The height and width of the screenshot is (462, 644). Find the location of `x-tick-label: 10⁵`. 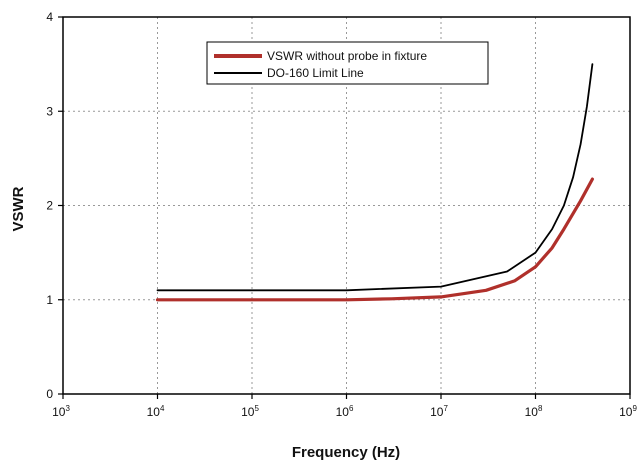

x-tick-label: 10⁵ is located at coordinates (250, 411).